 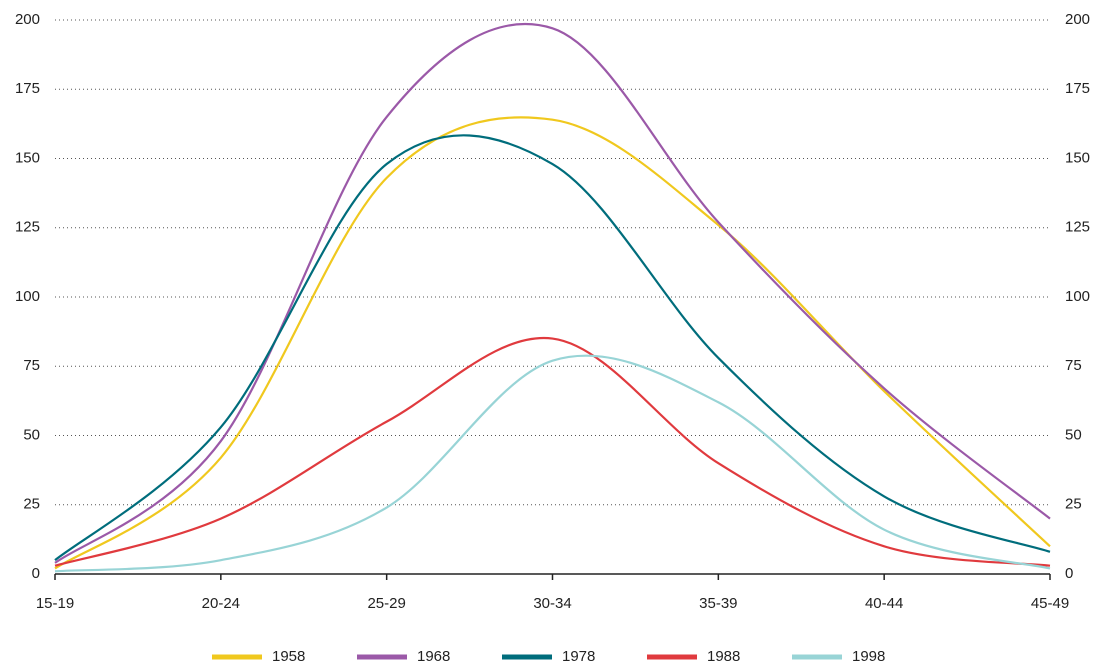 I want to click on y-tick-label: 25, so click(x=31, y=504).